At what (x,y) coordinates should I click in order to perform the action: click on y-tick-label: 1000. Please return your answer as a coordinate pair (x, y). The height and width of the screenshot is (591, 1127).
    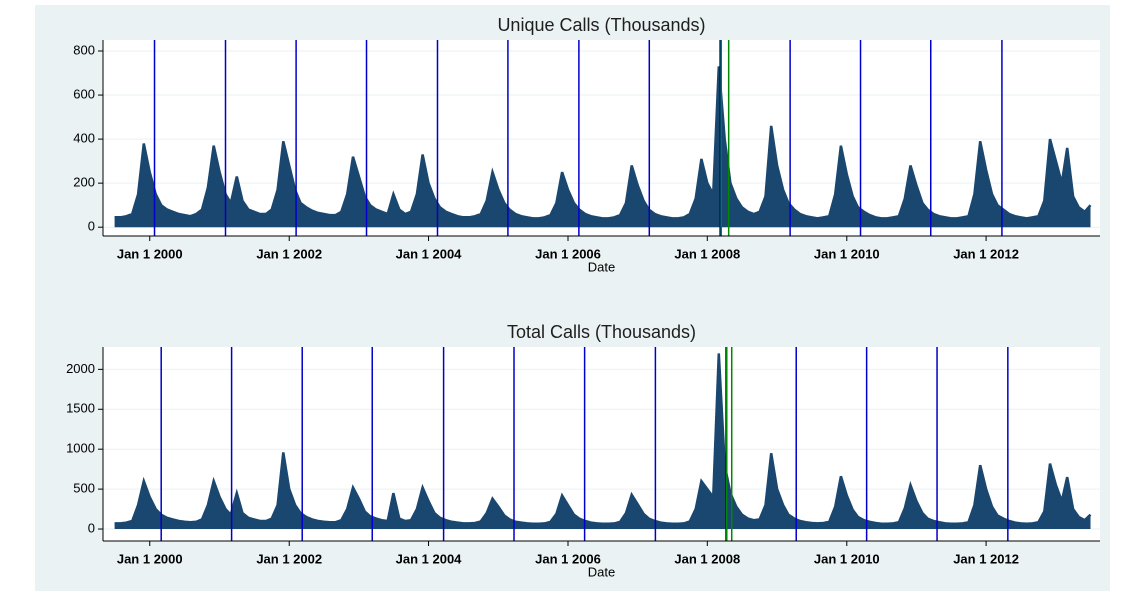
    Looking at the image, I should click on (80, 448).